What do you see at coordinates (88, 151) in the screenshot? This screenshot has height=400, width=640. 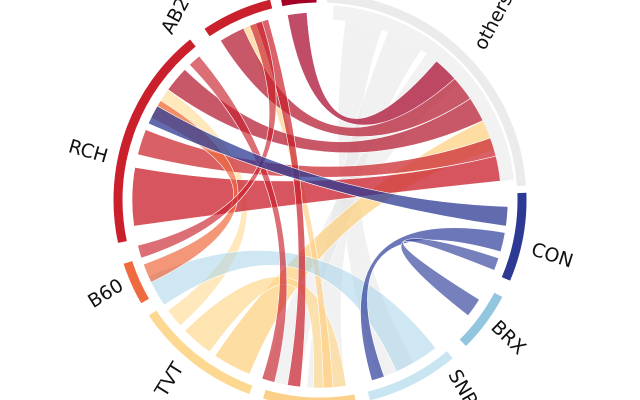 I see `node-label: RCH` at bounding box center [88, 151].